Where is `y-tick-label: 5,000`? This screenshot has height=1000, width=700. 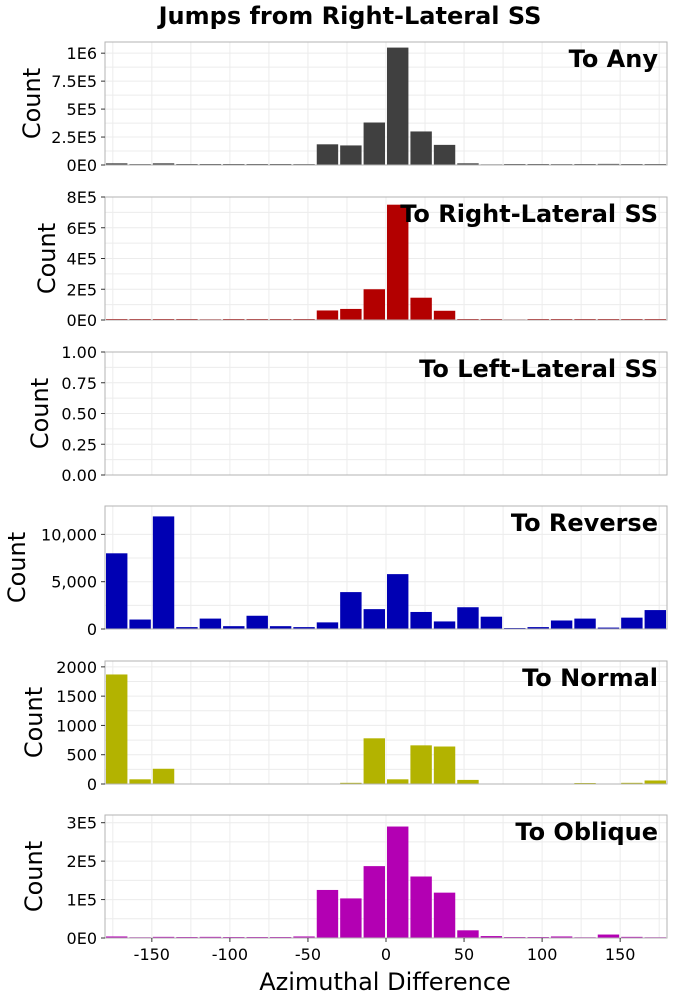
y-tick-label: 5,000 is located at coordinates (74, 582).